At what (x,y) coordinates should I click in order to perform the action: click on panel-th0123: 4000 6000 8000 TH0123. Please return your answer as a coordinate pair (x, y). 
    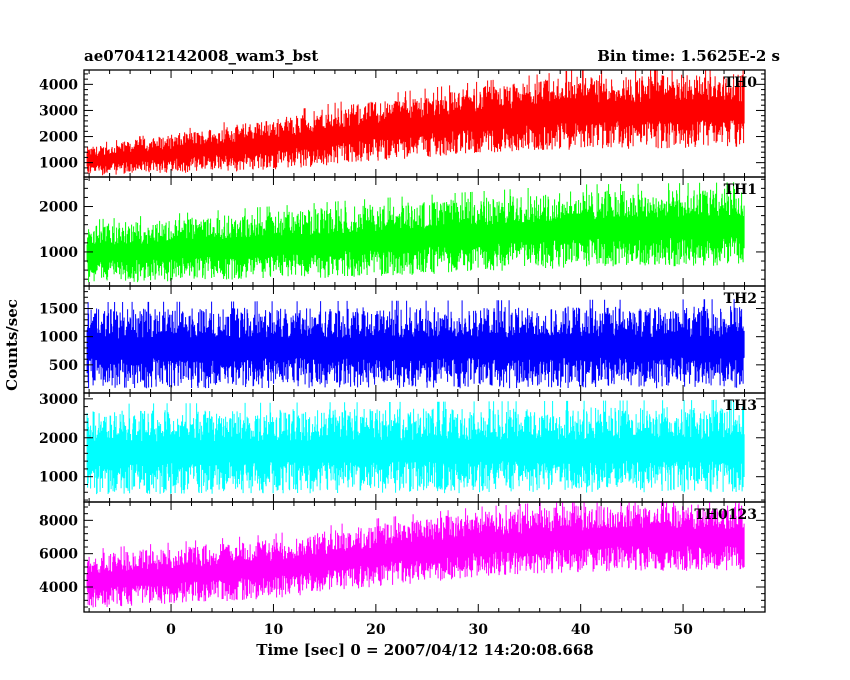
    Looking at the image, I should click on (402, 557).